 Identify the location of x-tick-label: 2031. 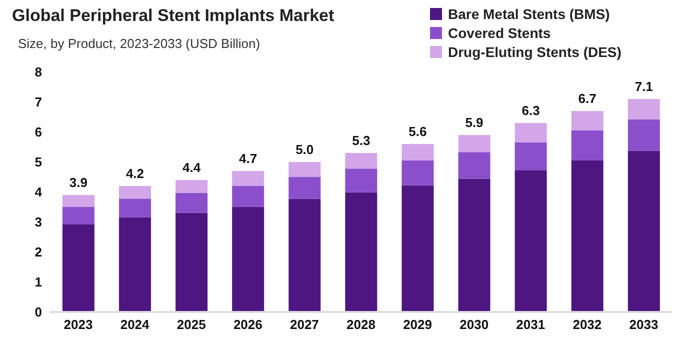
(531, 324).